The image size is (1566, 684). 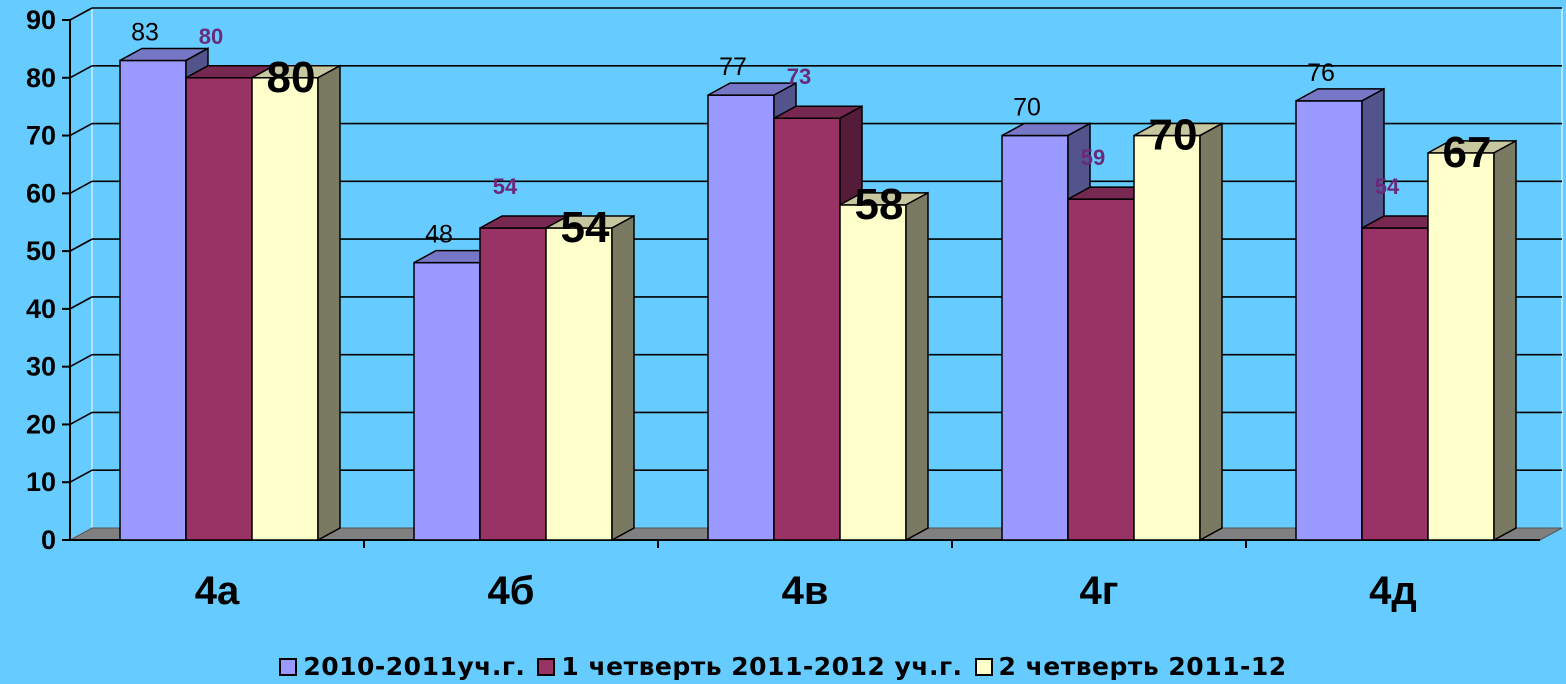 I want to click on y-tick-label: 50, so click(x=41, y=251).